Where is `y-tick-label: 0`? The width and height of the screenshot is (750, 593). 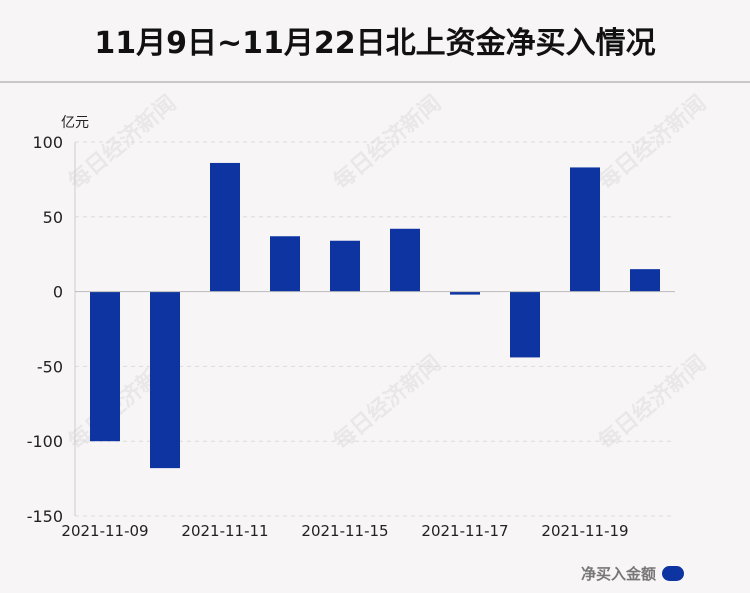 y-tick-label: 0 is located at coordinates (58, 292).